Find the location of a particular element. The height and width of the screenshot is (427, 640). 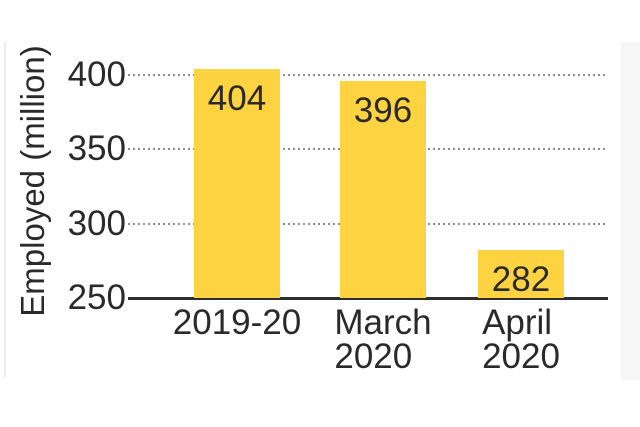

bar-april-2020: 282 is located at coordinates (521, 275).